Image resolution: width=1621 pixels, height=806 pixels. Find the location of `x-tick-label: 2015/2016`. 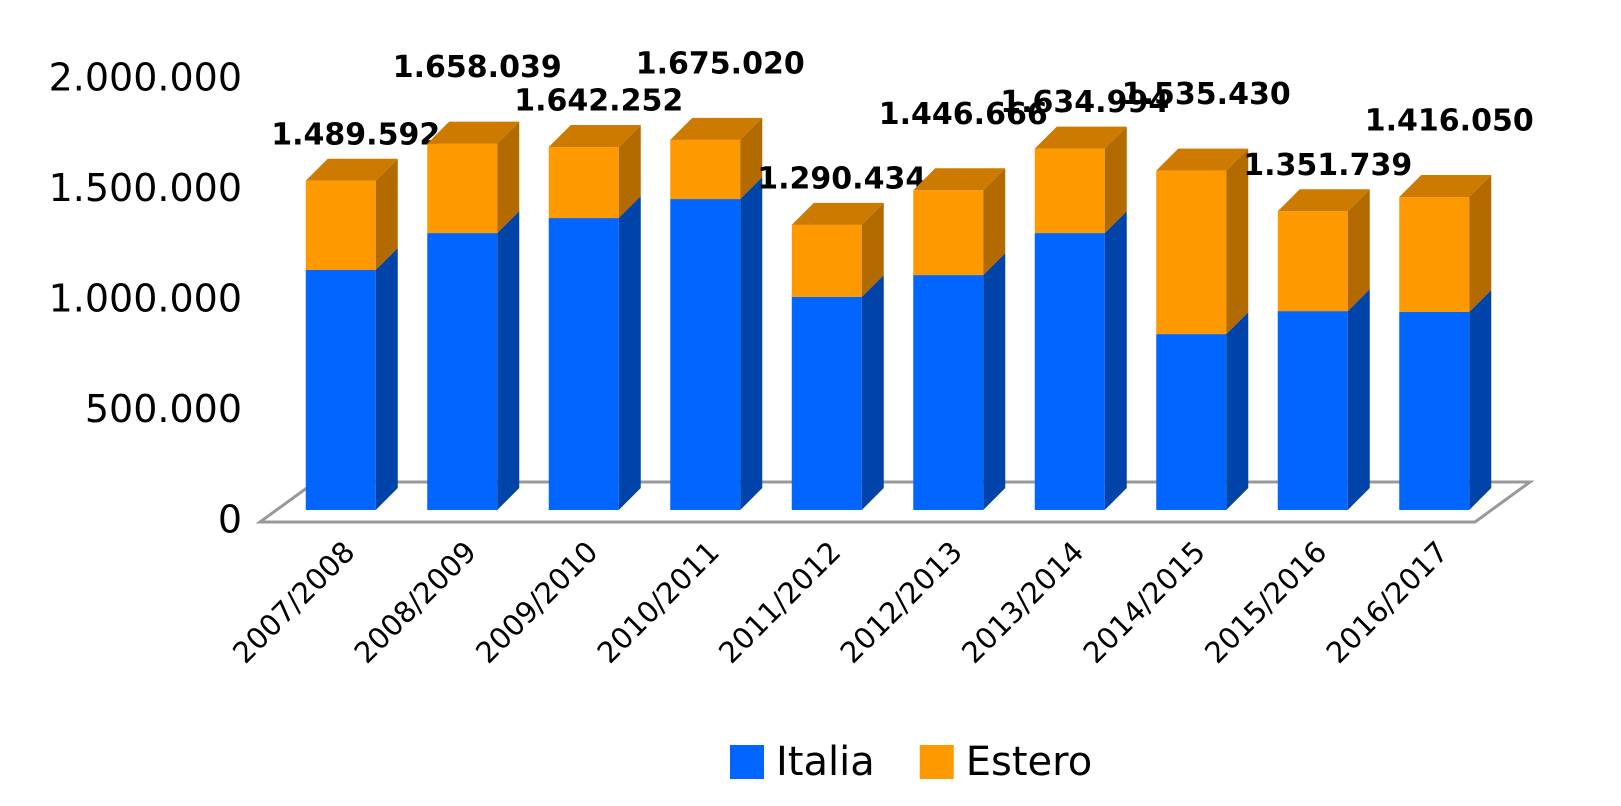

x-tick-label: 2015/2016 is located at coordinates (1265, 602).